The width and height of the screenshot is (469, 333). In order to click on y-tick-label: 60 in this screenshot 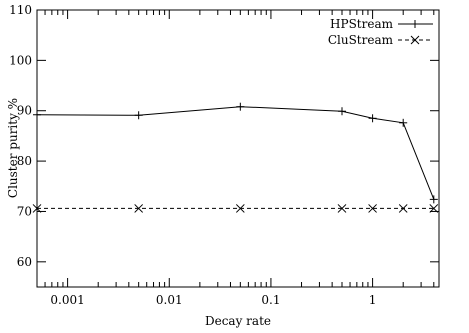, I will do `click(24, 262)`.